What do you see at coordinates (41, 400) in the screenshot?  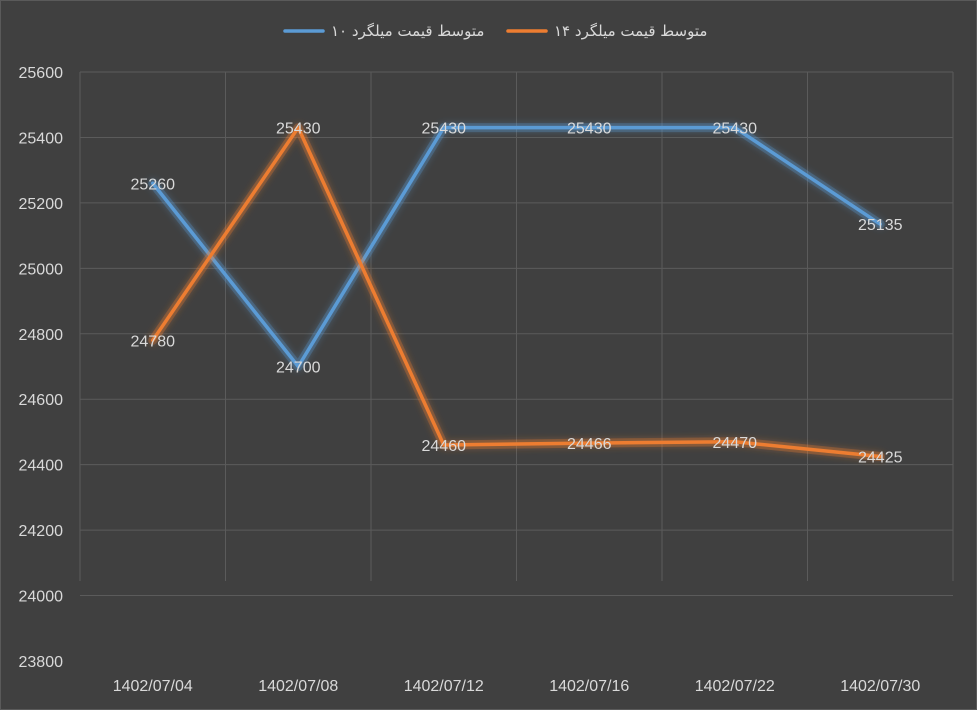 I see `y-tick-label: 24600` at bounding box center [41, 400].